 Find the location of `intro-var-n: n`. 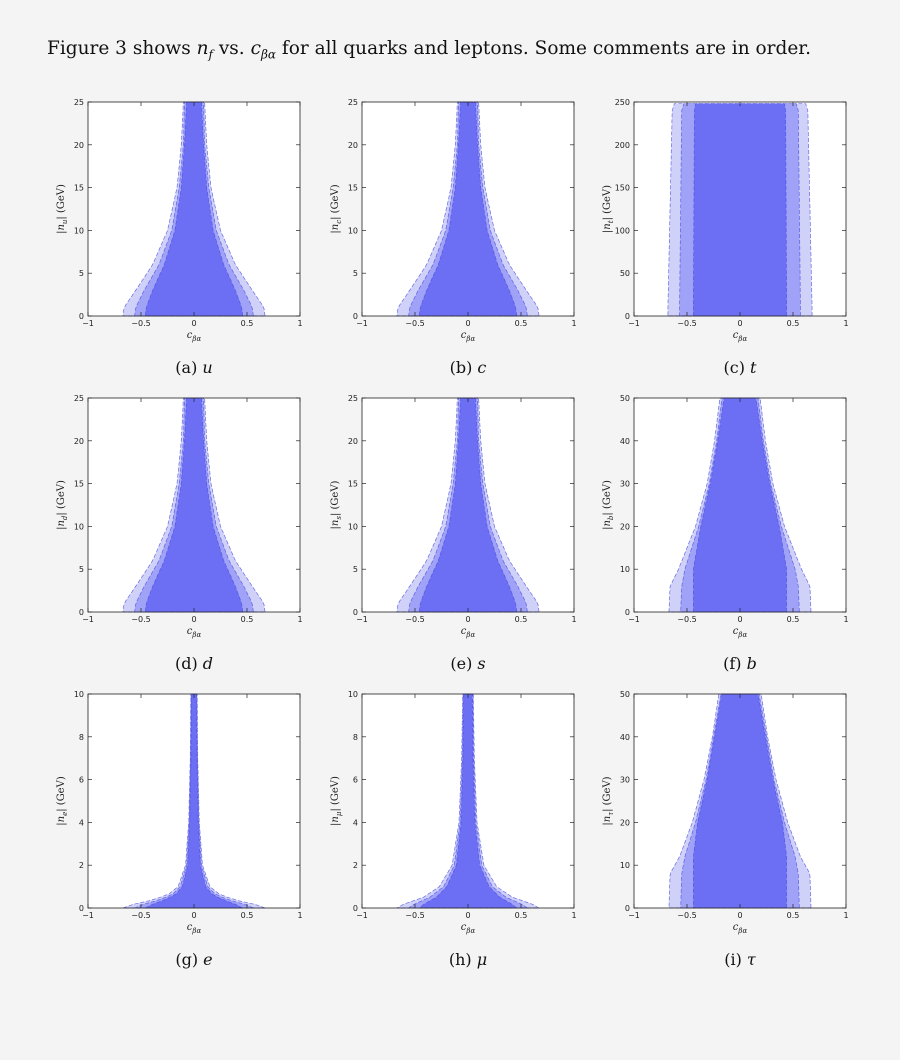

intro-var-n: n is located at coordinates (202, 48).